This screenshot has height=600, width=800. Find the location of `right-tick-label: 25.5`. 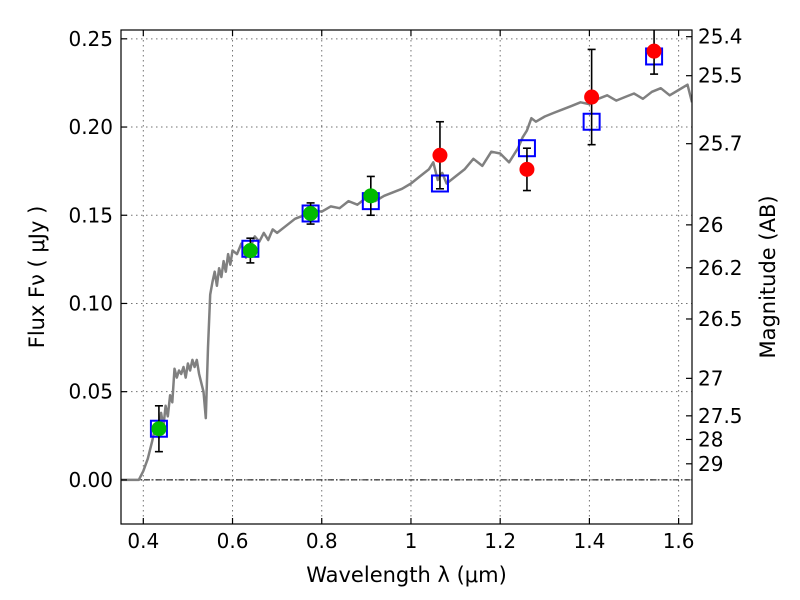

right-tick-label: 25.5 is located at coordinates (720, 76).